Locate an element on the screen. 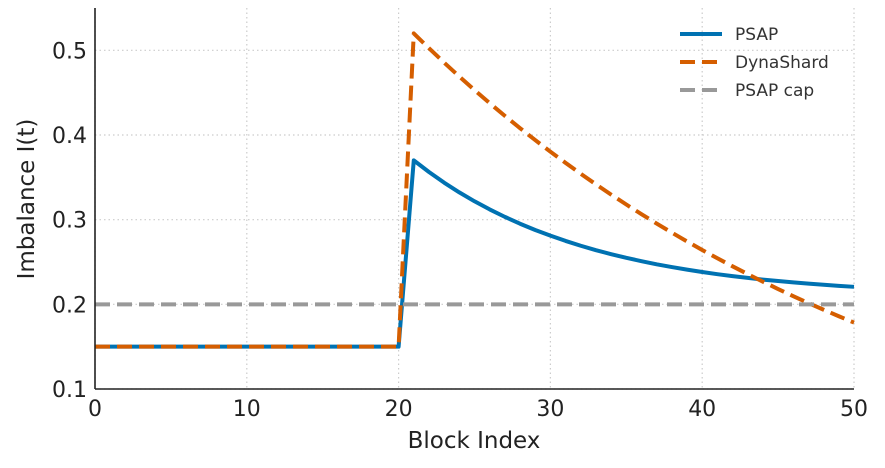  x-tick-label: 50 is located at coordinates (854, 409).